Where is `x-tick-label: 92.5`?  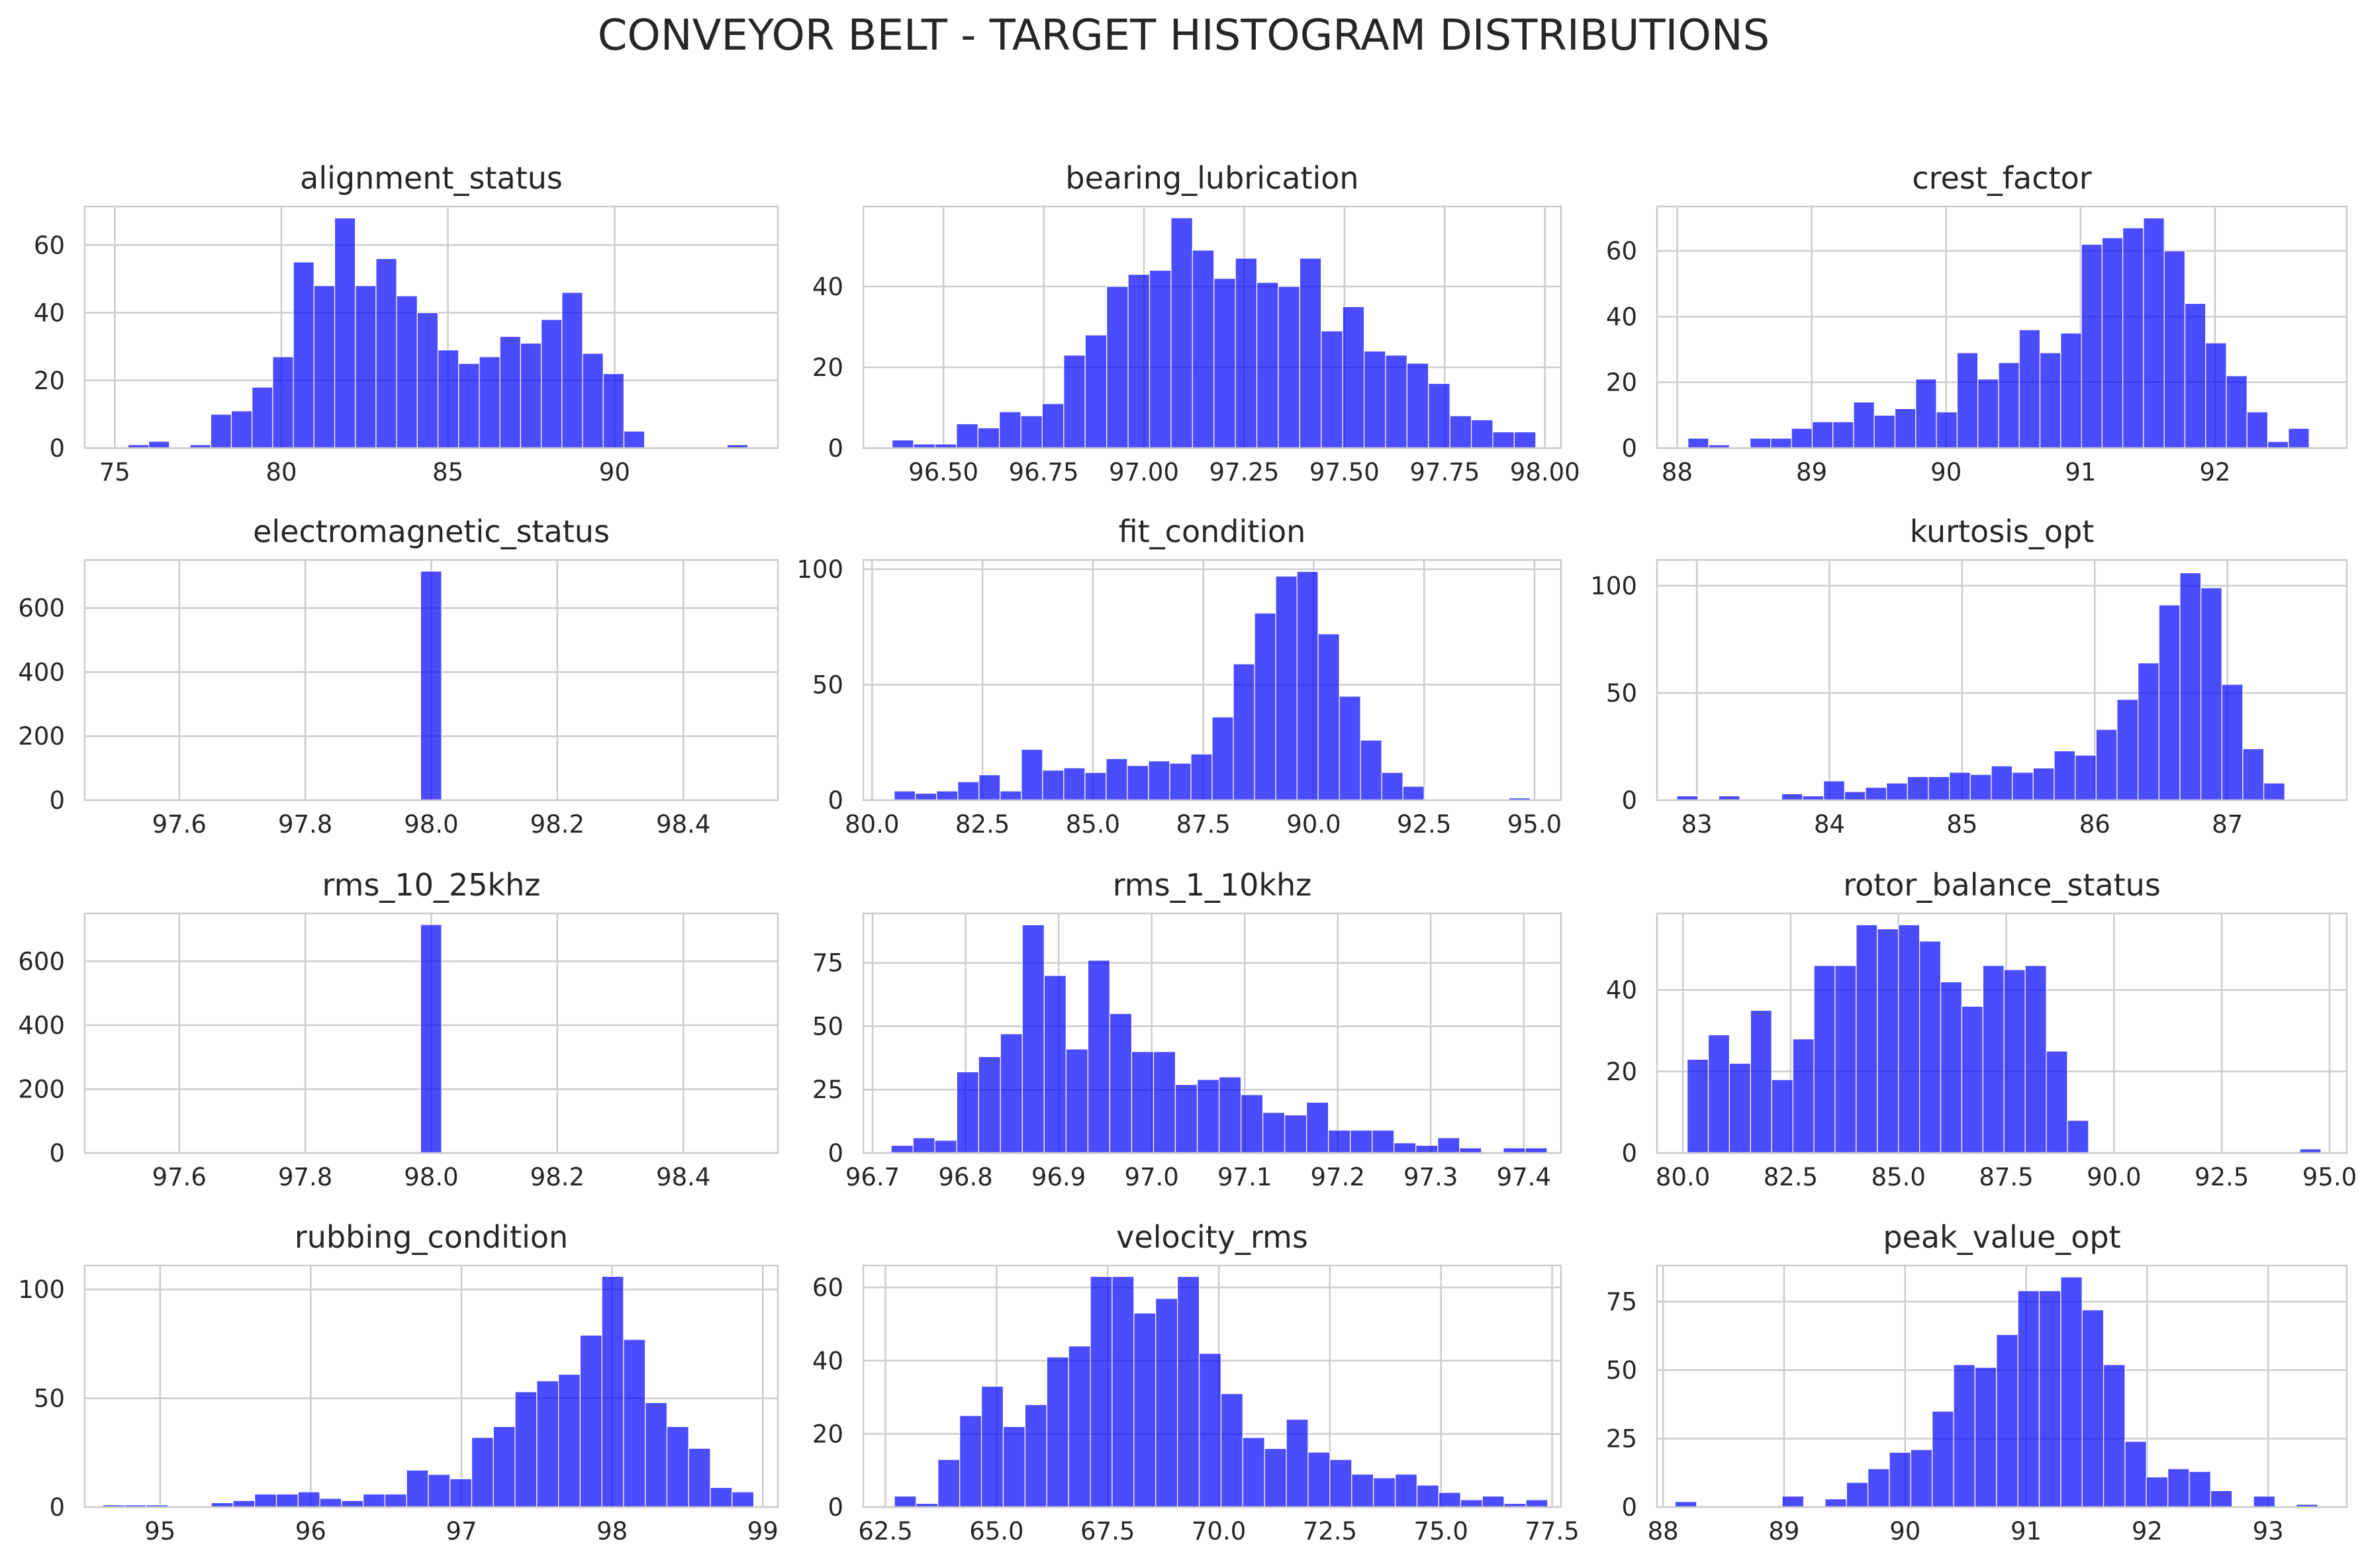 x-tick-label: 92.5 is located at coordinates (1424, 824).